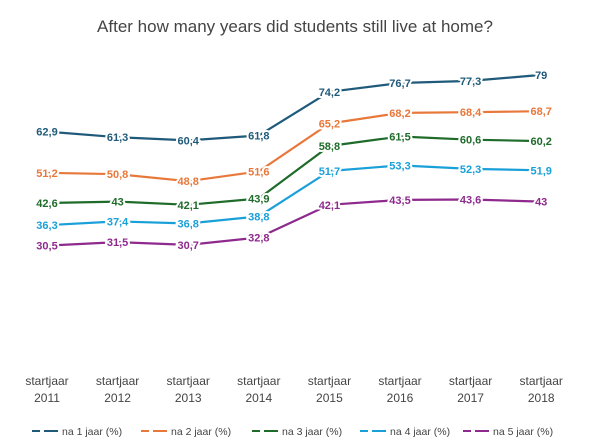 This screenshot has height=448, width=590. What do you see at coordinates (187, 182) in the screenshot?
I see `data-label: 48,8` at bounding box center [187, 182].